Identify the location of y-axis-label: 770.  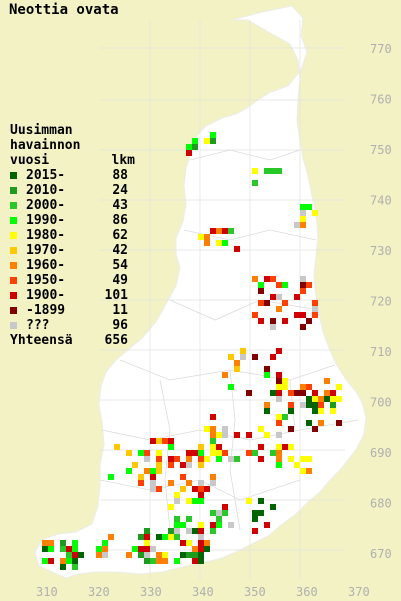
(381, 49).